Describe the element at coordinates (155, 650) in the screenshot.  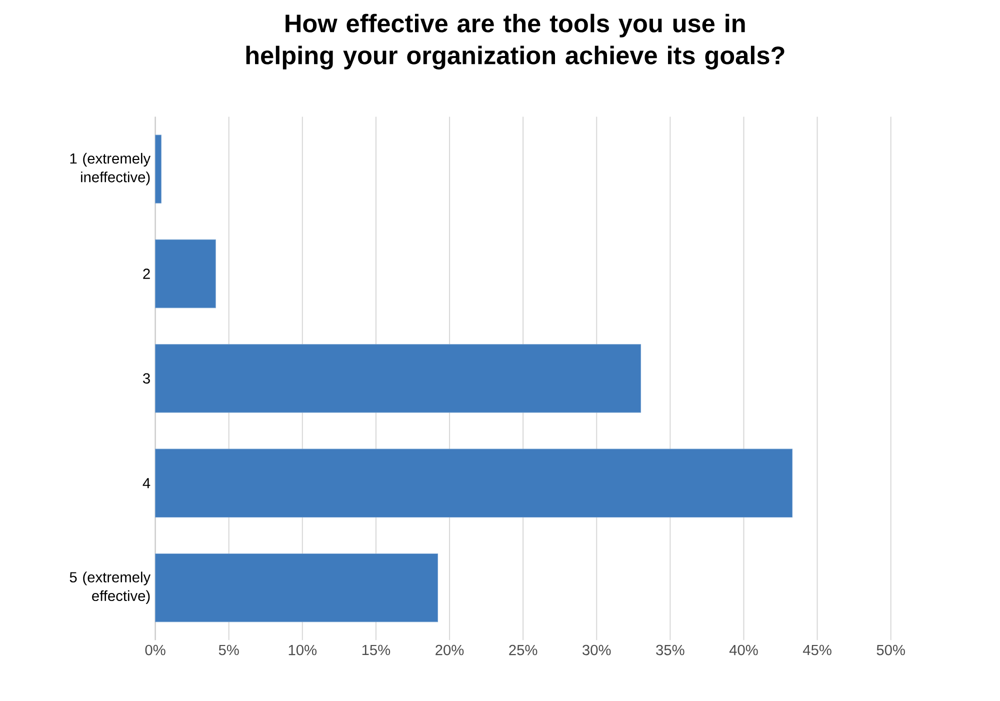
I see `x-tick-label: 0%` at that location.